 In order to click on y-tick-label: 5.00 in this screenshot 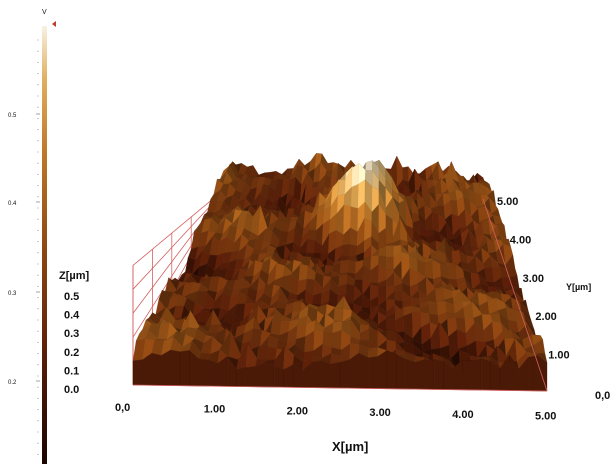, I will do `click(507, 202)`.